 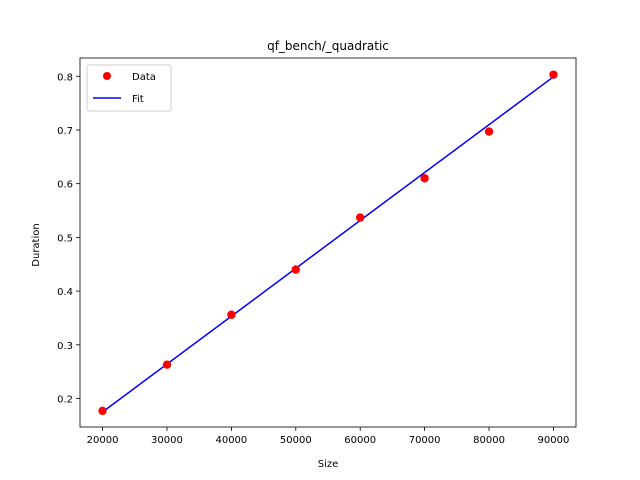 What do you see at coordinates (231, 440) in the screenshot?
I see `x-tick-label: 40000` at bounding box center [231, 440].